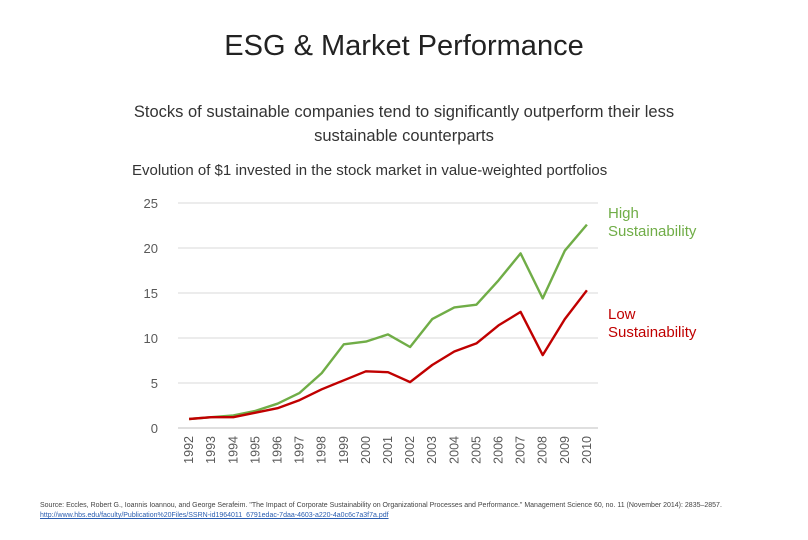  Describe the element at coordinates (652, 222) in the screenshot. I see `series-label-0: High Sustainability` at that location.